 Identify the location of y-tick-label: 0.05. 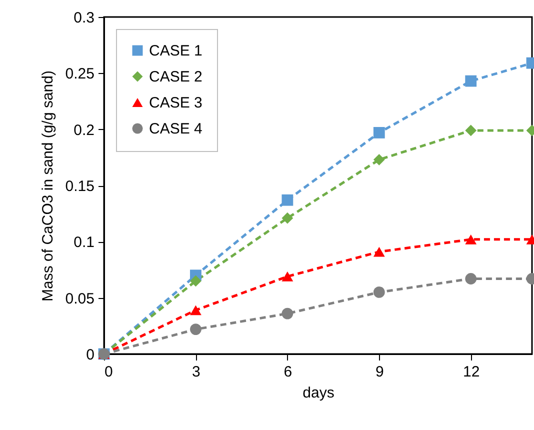
(79, 299).